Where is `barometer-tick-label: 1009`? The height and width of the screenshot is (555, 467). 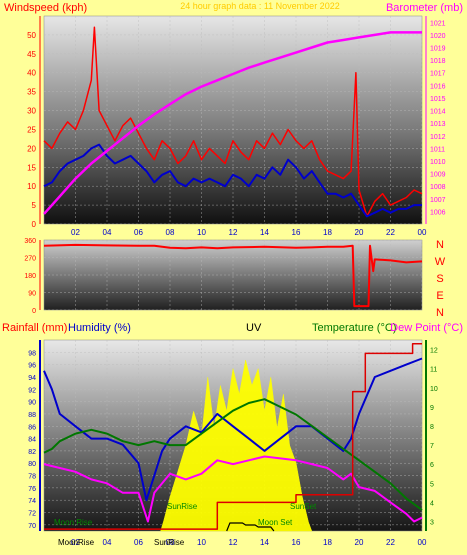
barometer-tick-label: 1009 is located at coordinates (438, 175).